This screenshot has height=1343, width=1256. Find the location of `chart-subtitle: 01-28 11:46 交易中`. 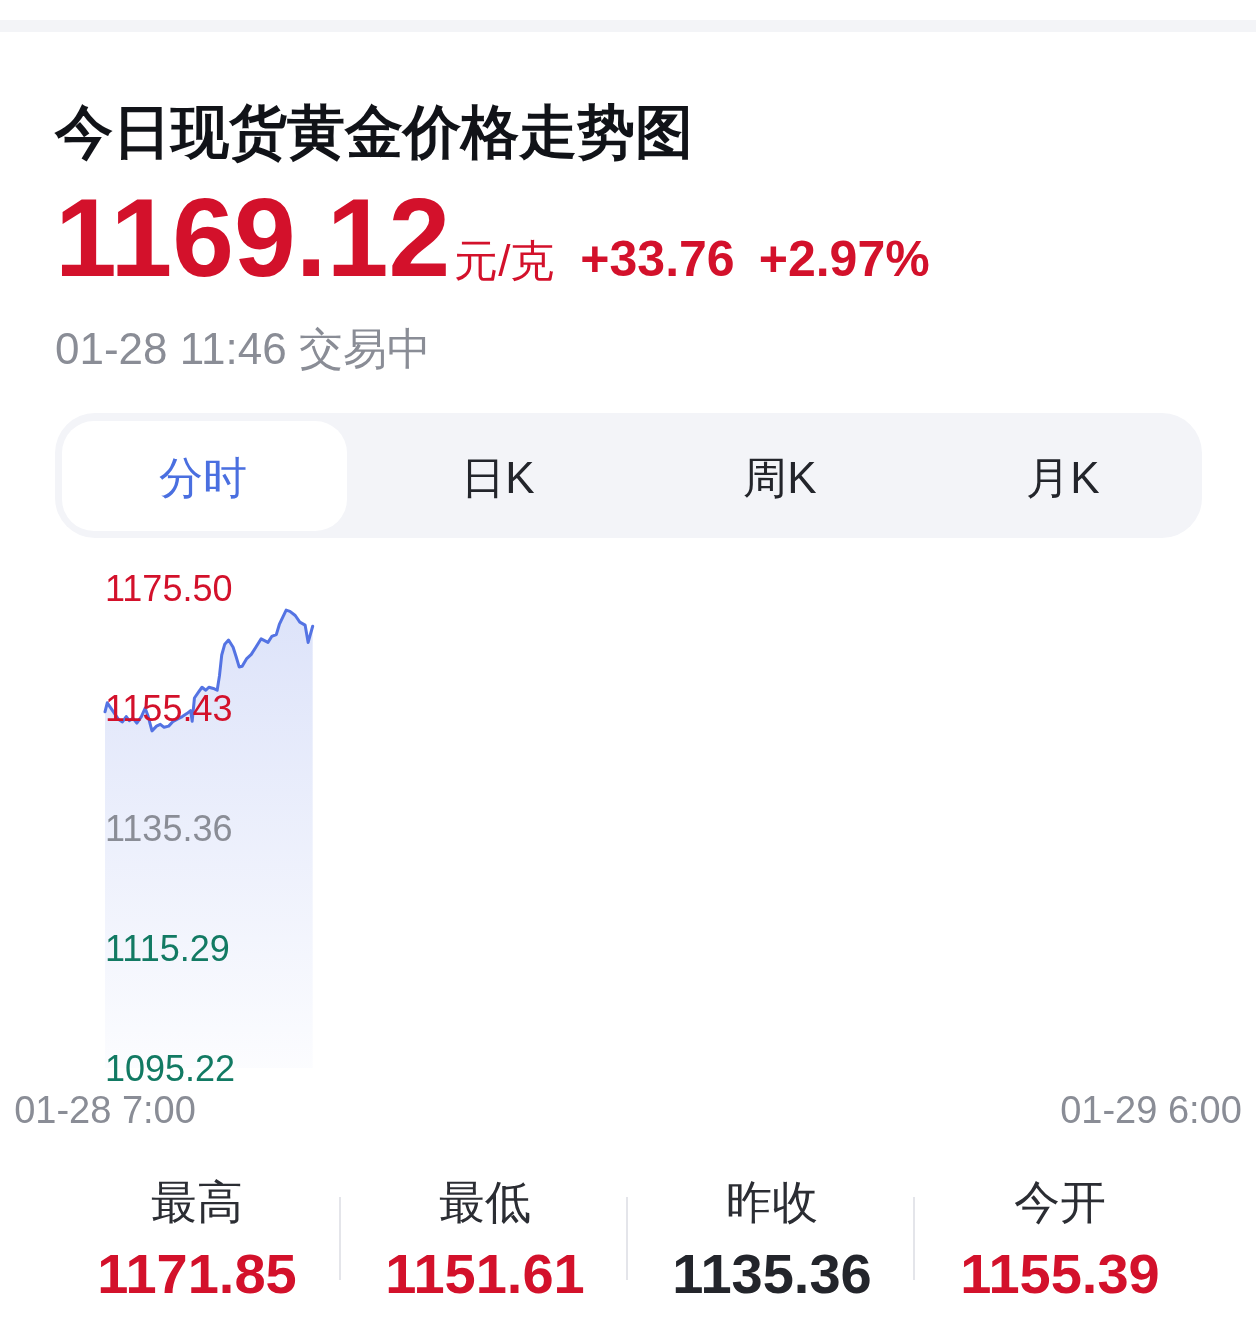

chart-subtitle: 01-28 11:46 交易中 is located at coordinates (243, 348).